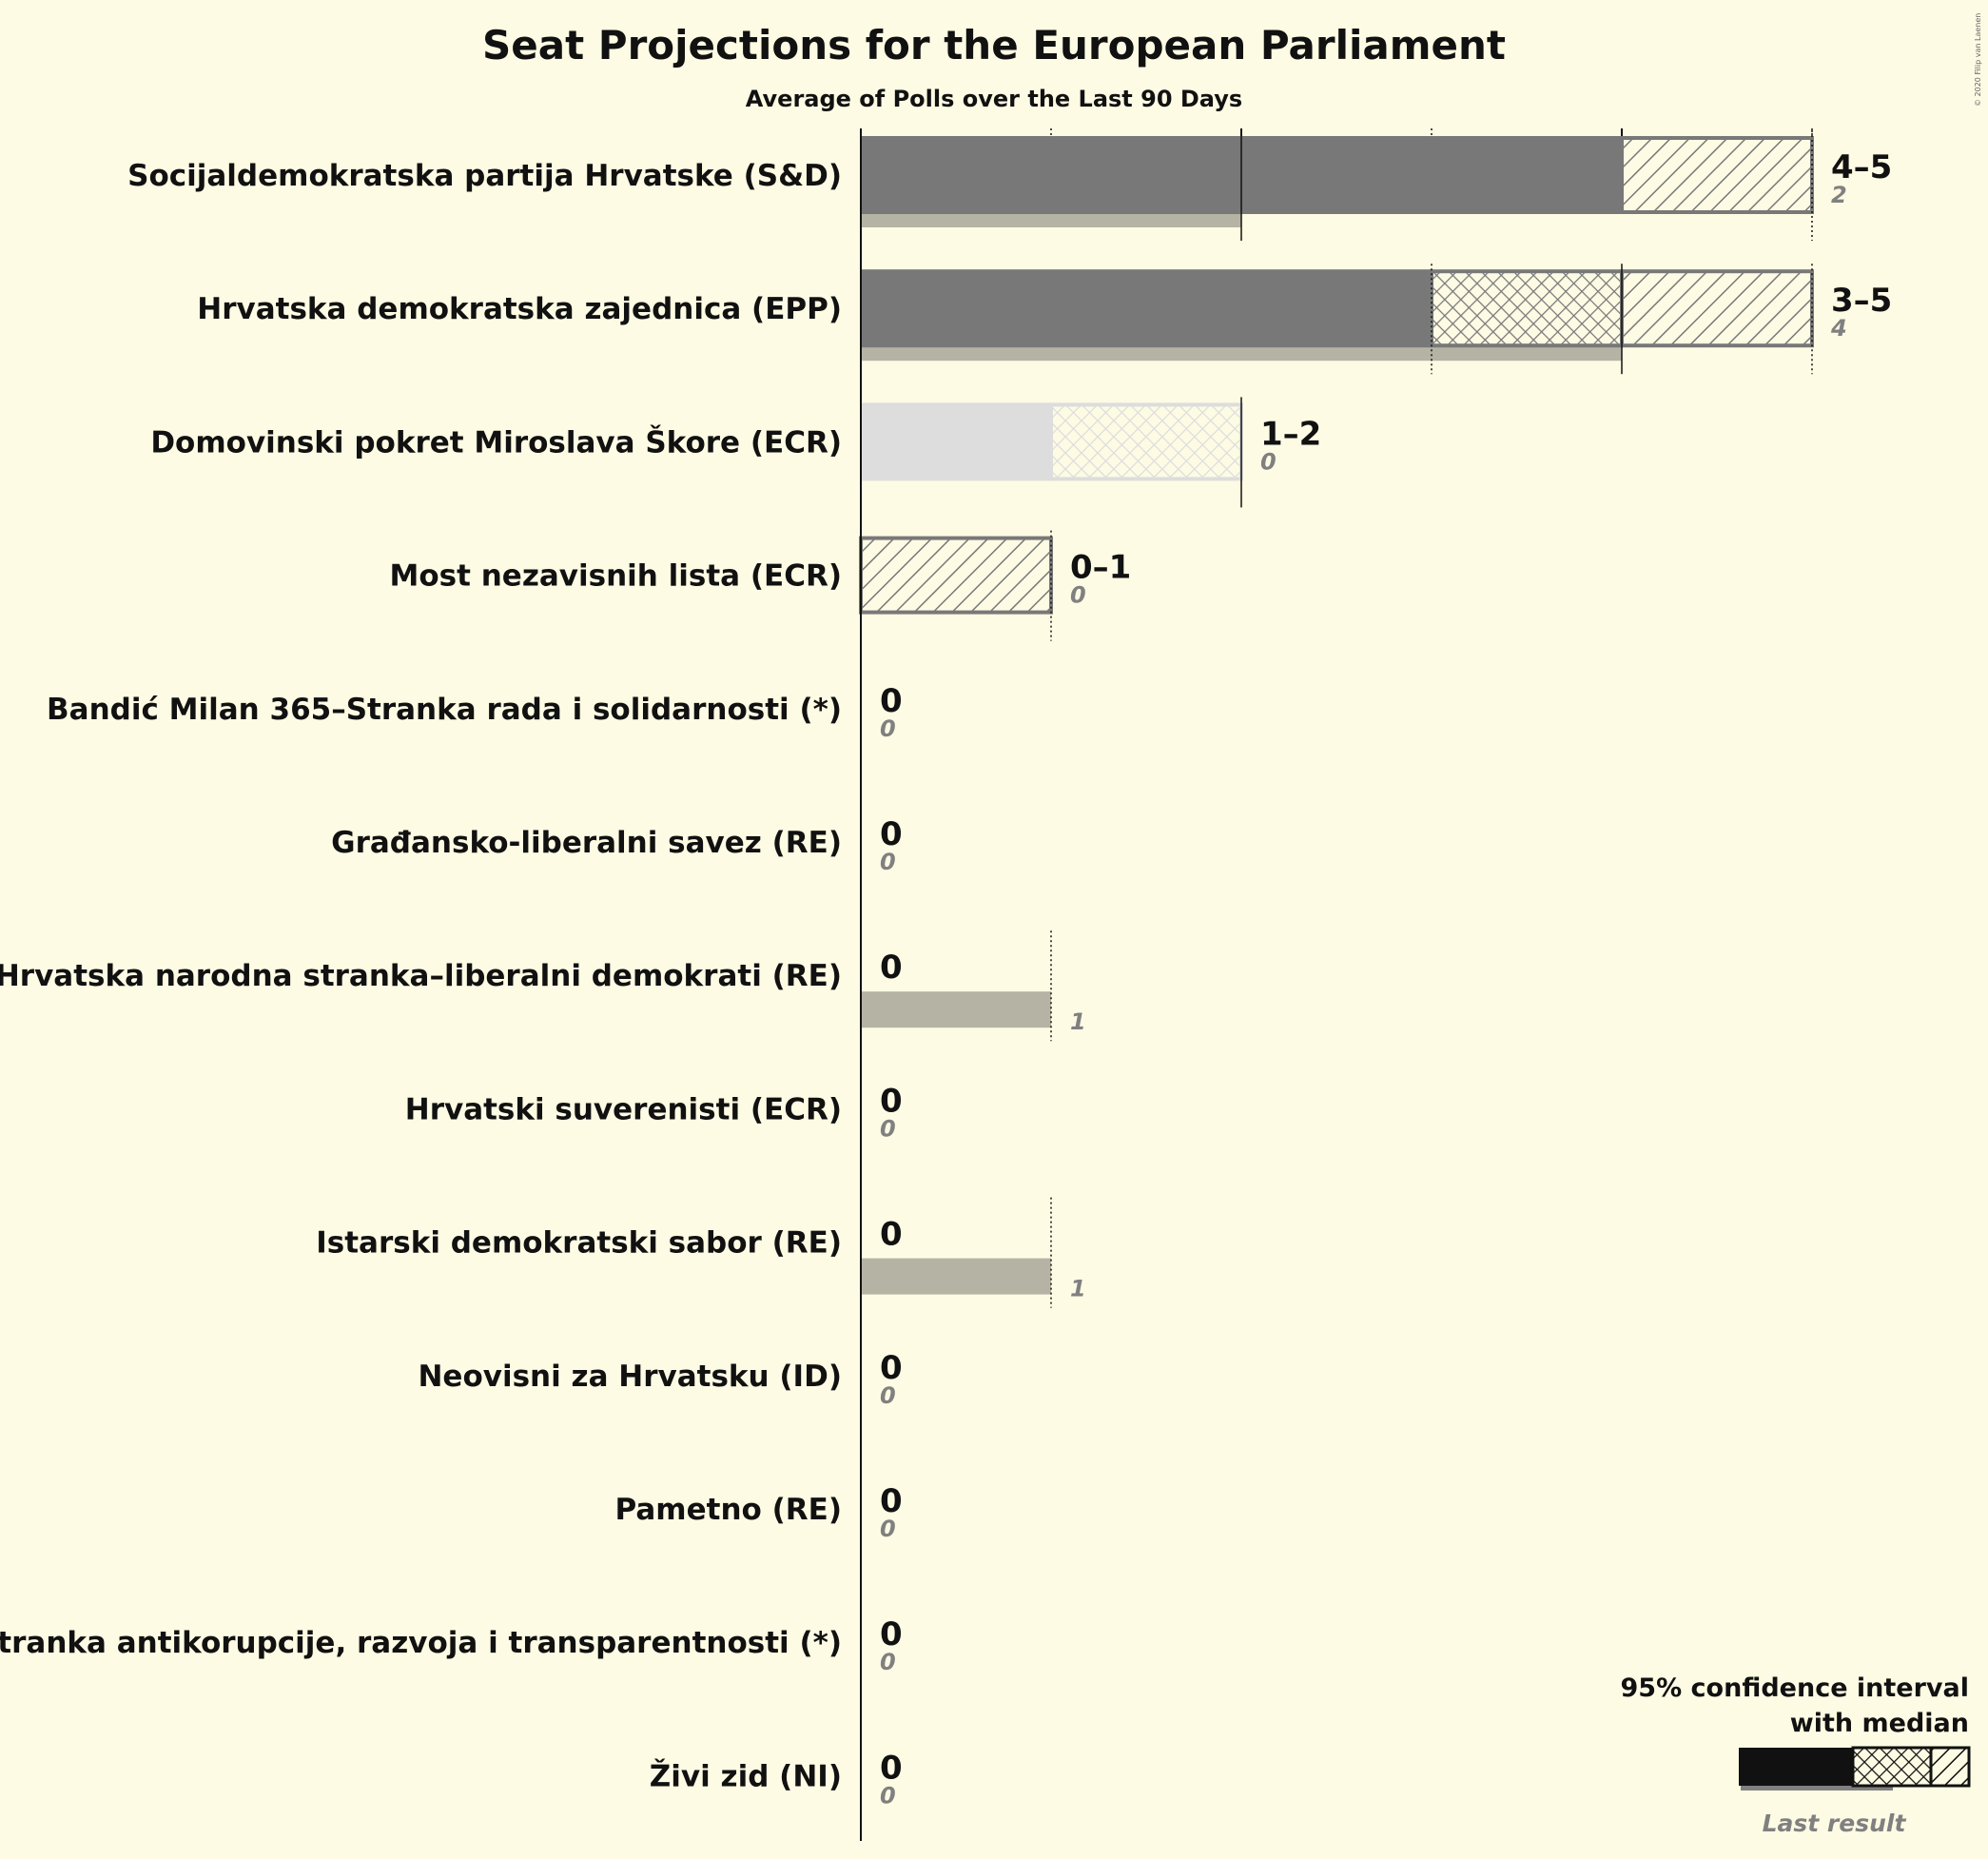  What do you see at coordinates (1839, 195) in the screenshot?
I see `last-result-label: 2` at bounding box center [1839, 195].